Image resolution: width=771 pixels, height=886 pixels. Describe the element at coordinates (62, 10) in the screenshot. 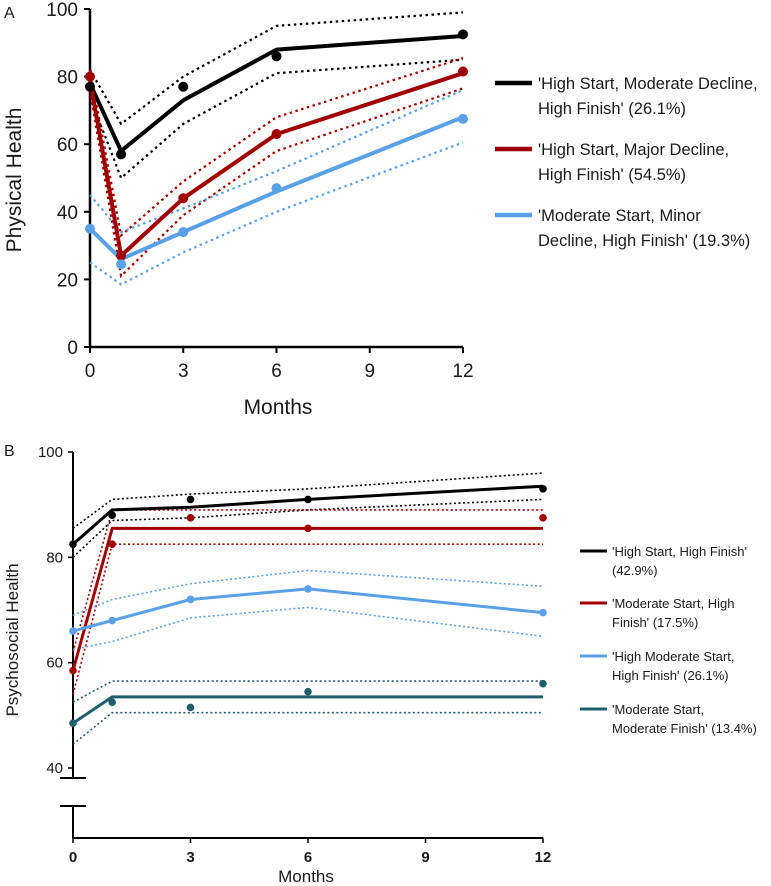

I see `panel-a-y-tick-label: 100` at that location.